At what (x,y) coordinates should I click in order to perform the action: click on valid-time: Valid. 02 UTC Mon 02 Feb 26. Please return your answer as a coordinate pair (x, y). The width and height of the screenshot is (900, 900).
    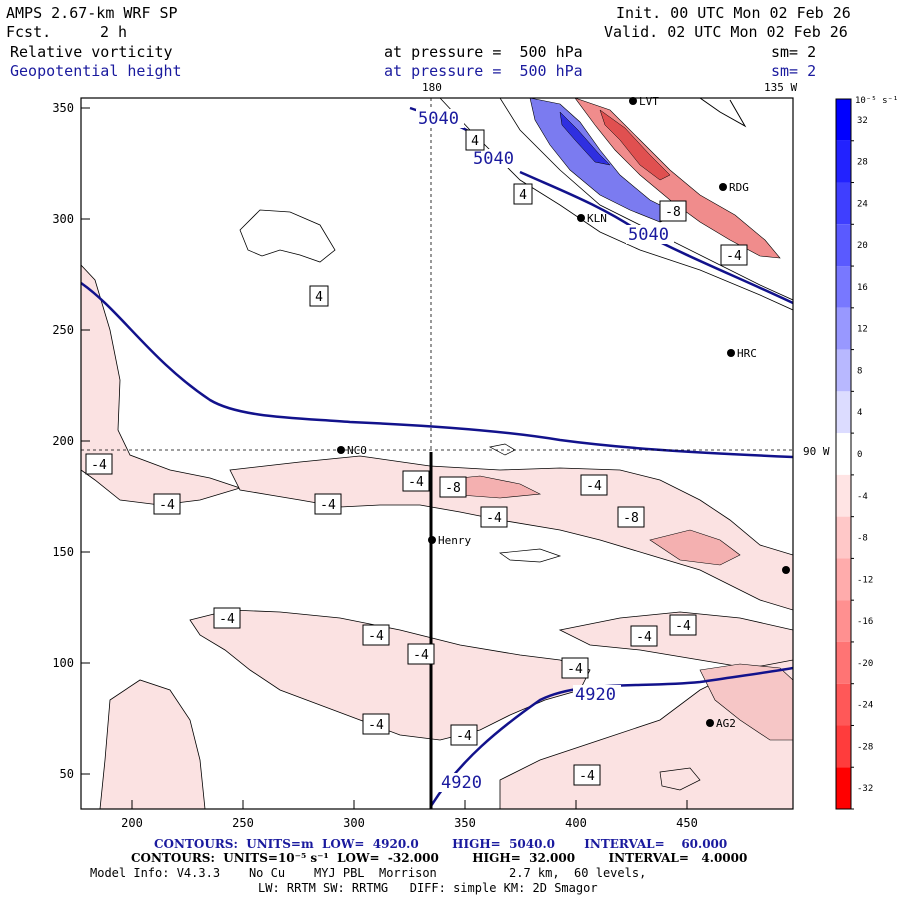
    Looking at the image, I should click on (726, 32).